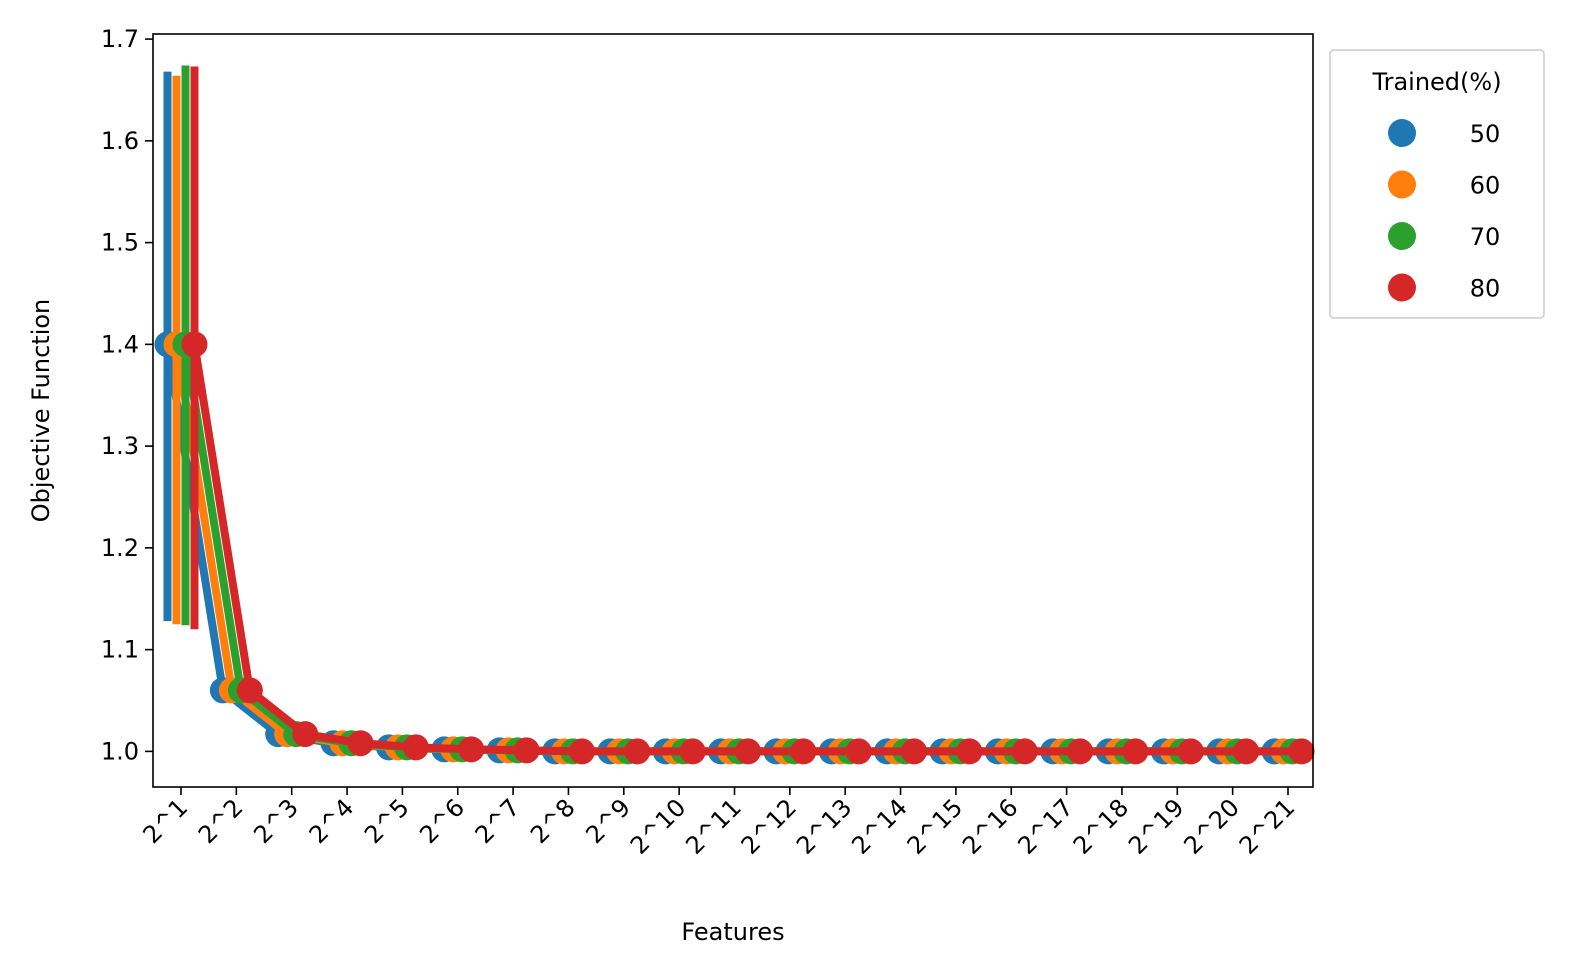  Describe the element at coordinates (1436, 82) in the screenshot. I see `legend-title: Trained(%)` at that location.